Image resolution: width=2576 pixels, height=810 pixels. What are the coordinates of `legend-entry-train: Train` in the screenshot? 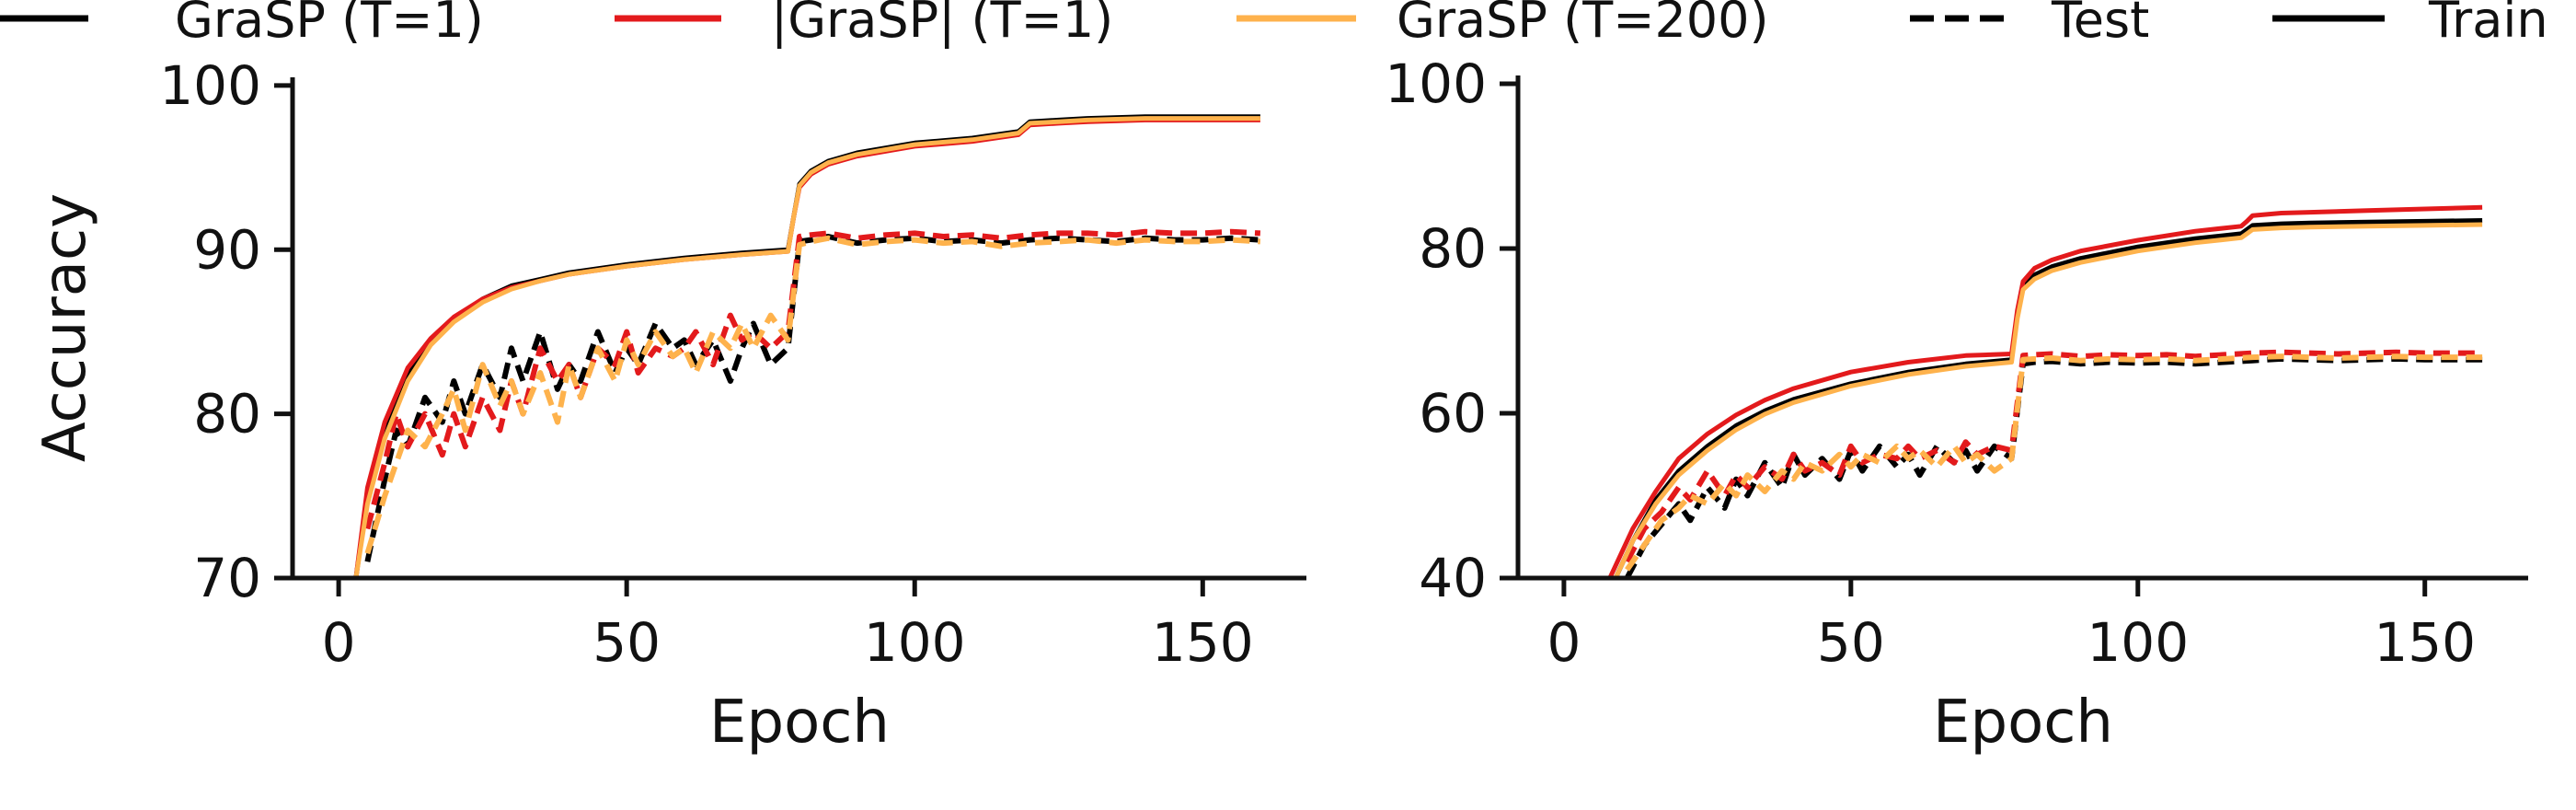 It's located at (2410, 24).